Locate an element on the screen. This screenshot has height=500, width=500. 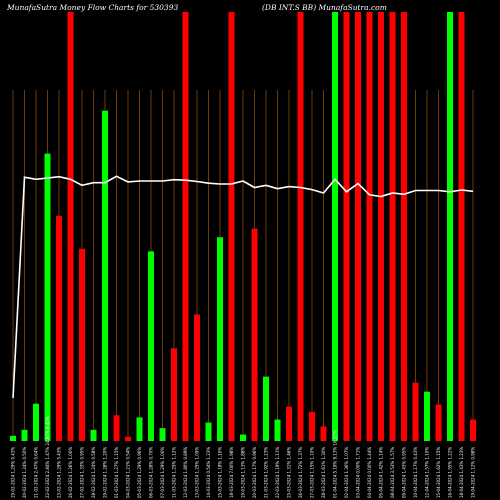
x-tick-label: 05-04-2024 1.42% 1.14% is located at coordinates (381, 472).